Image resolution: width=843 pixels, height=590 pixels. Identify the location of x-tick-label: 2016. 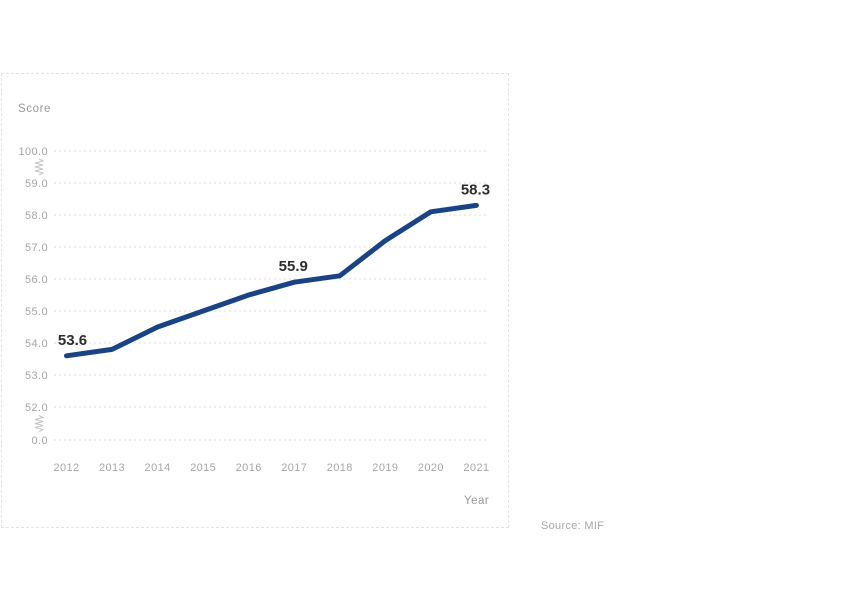
(249, 468).